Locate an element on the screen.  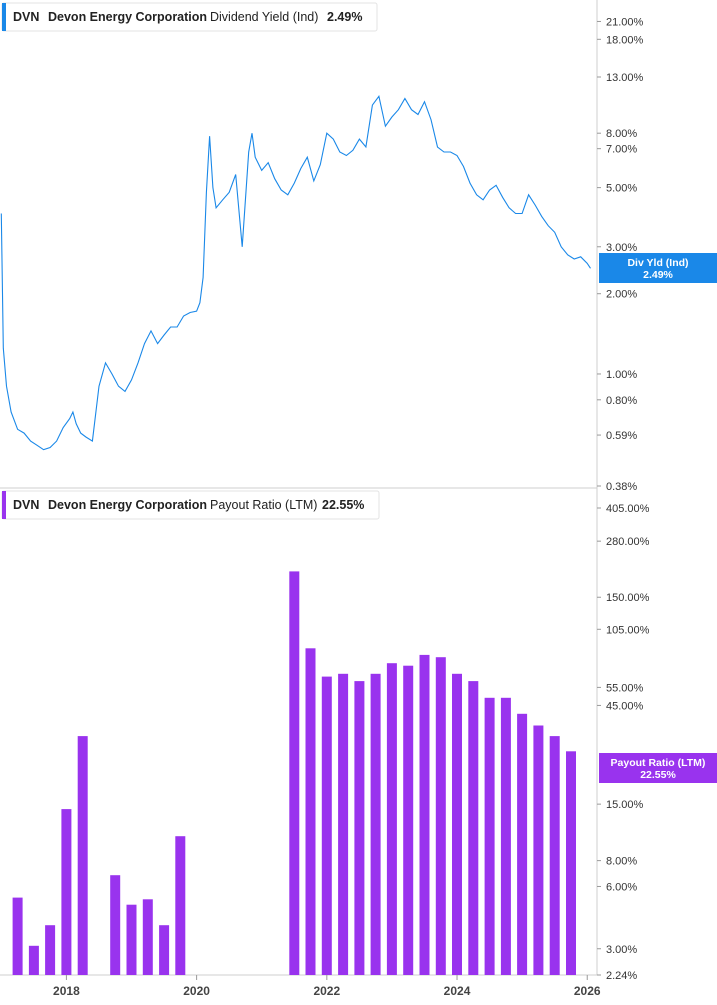
y-tick-label: 2.24% is located at coordinates (621, 976).